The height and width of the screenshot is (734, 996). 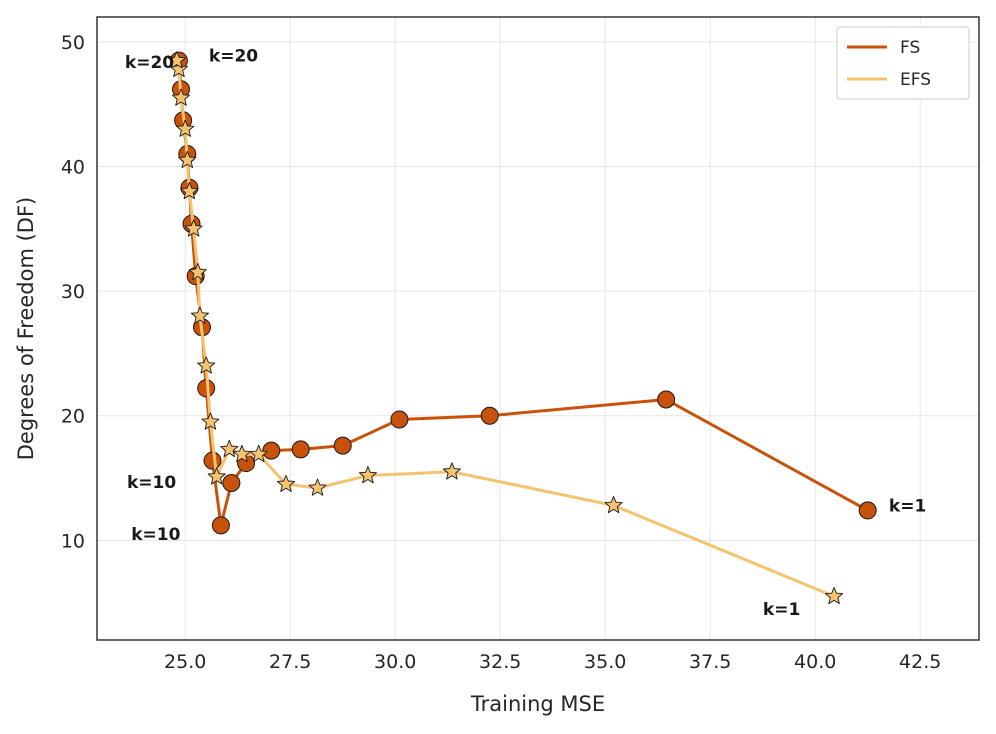 I want to click on x-tick-label: 25.0, so click(x=185, y=662).